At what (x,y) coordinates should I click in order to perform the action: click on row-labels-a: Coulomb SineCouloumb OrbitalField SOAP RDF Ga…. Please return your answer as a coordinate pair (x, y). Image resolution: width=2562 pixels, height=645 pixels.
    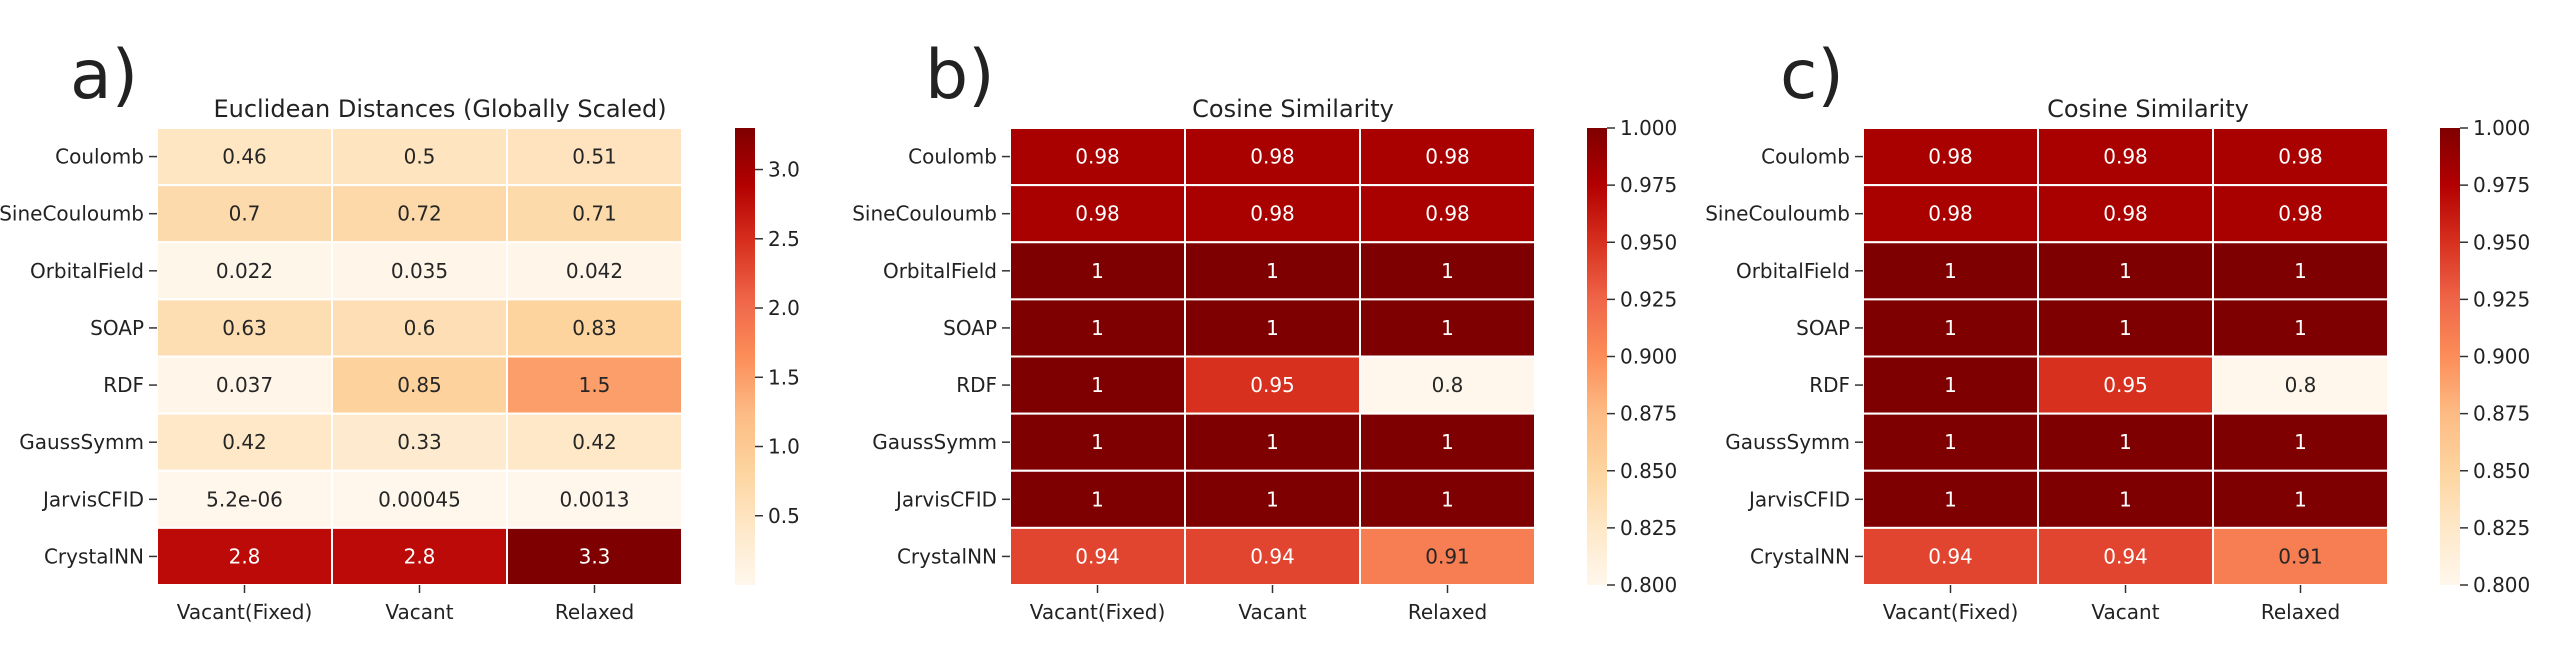
    Looking at the image, I should click on (78, 356).